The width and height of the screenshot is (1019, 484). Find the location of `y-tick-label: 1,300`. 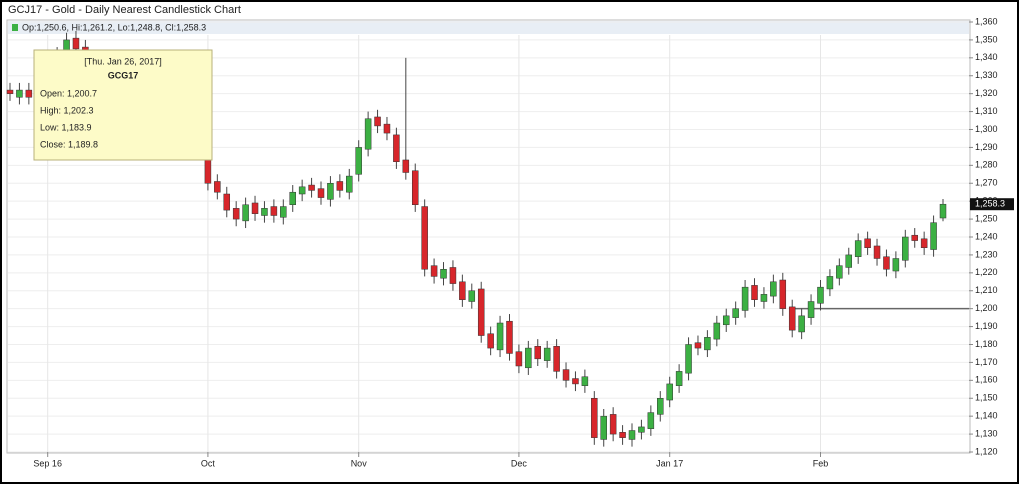

y-tick-label: 1,300 is located at coordinates (986, 129).